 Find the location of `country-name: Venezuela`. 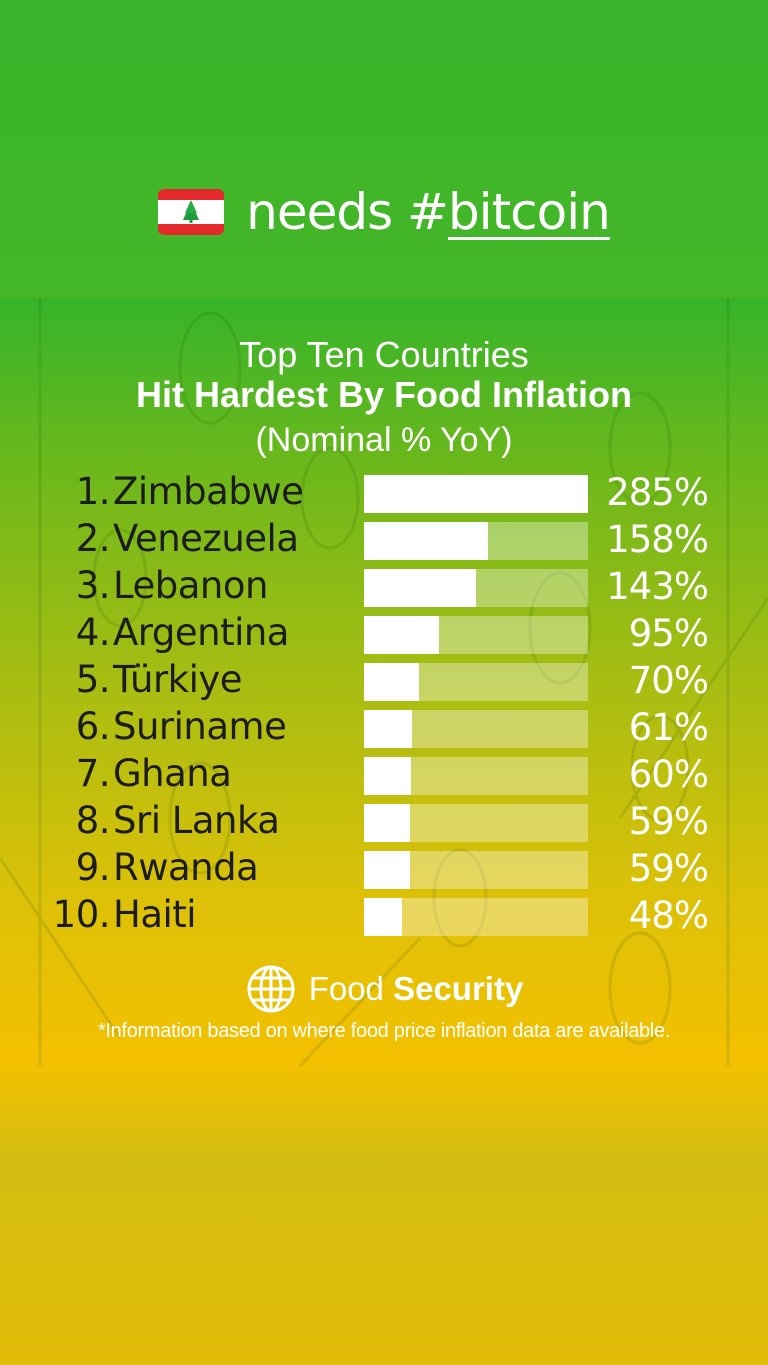

country-name: Venezuela is located at coordinates (206, 538).